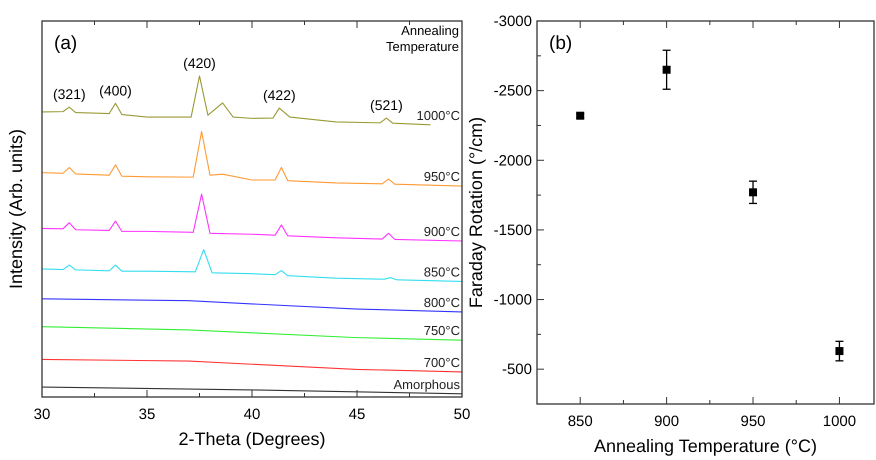 The width and height of the screenshot is (876, 460). Describe the element at coordinates (386, 105) in the screenshot. I see `annotation: (521)` at that location.